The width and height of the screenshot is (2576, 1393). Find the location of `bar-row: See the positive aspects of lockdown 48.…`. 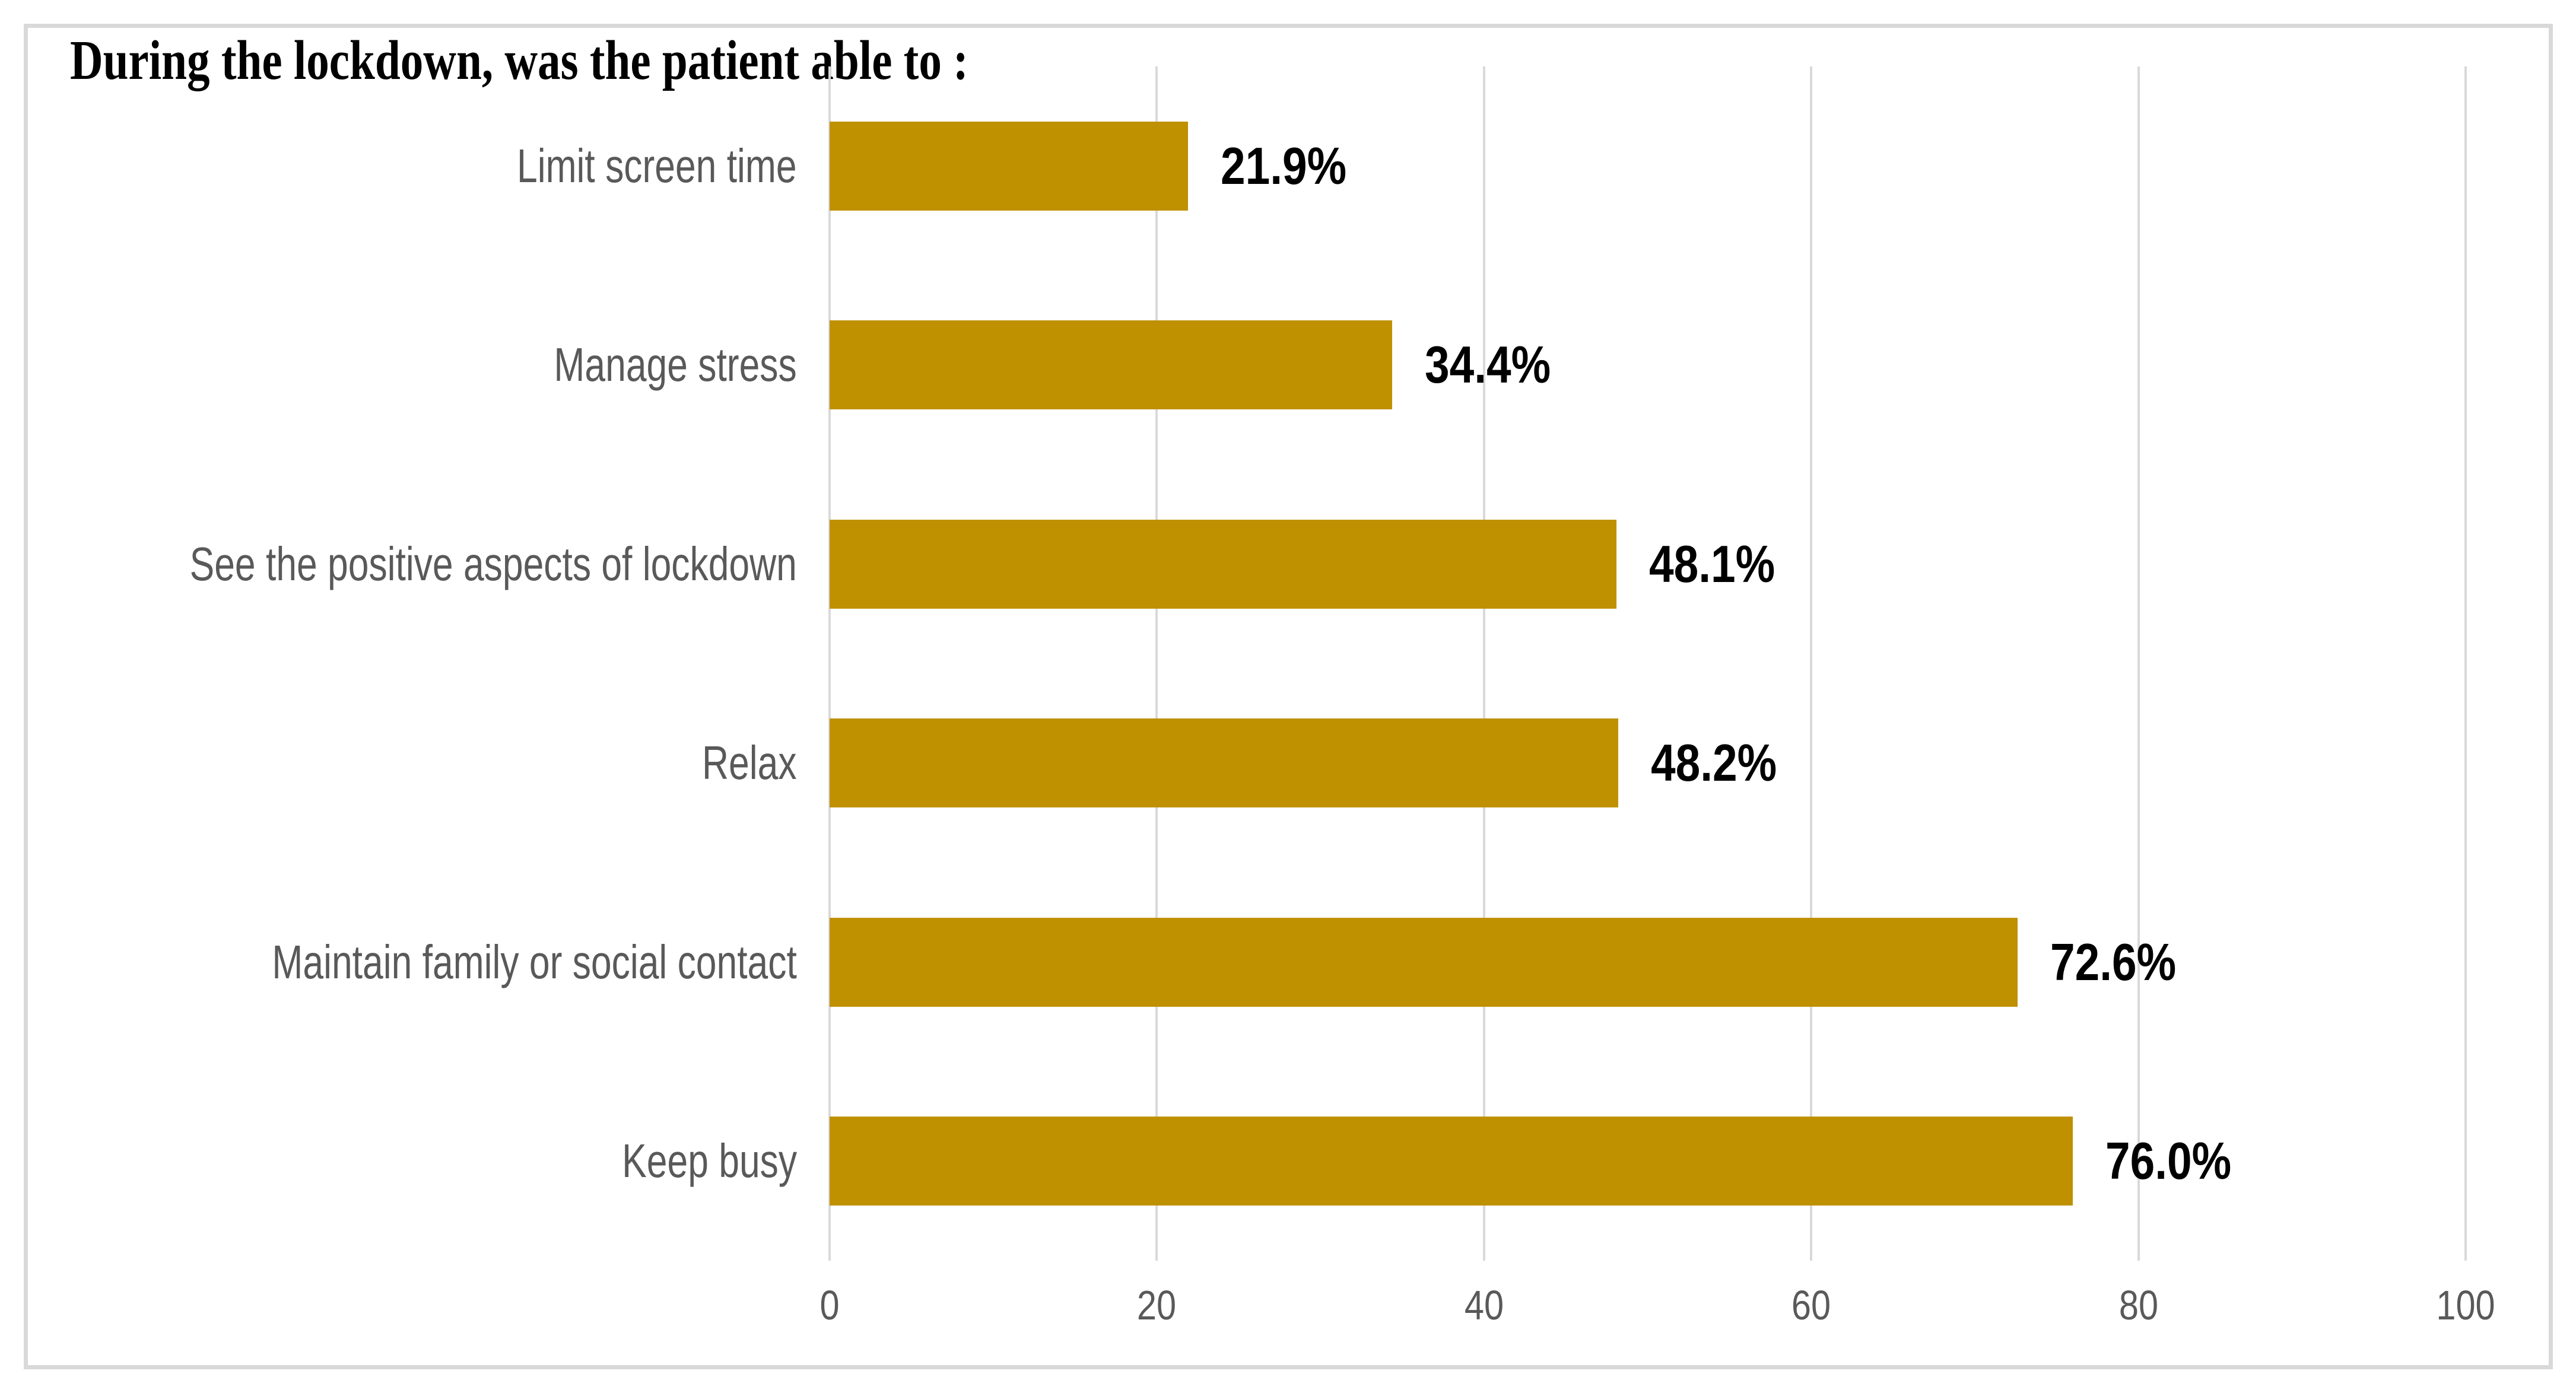

bar-row: See the positive aspects of lockdown 48.… is located at coordinates (1328, 564).